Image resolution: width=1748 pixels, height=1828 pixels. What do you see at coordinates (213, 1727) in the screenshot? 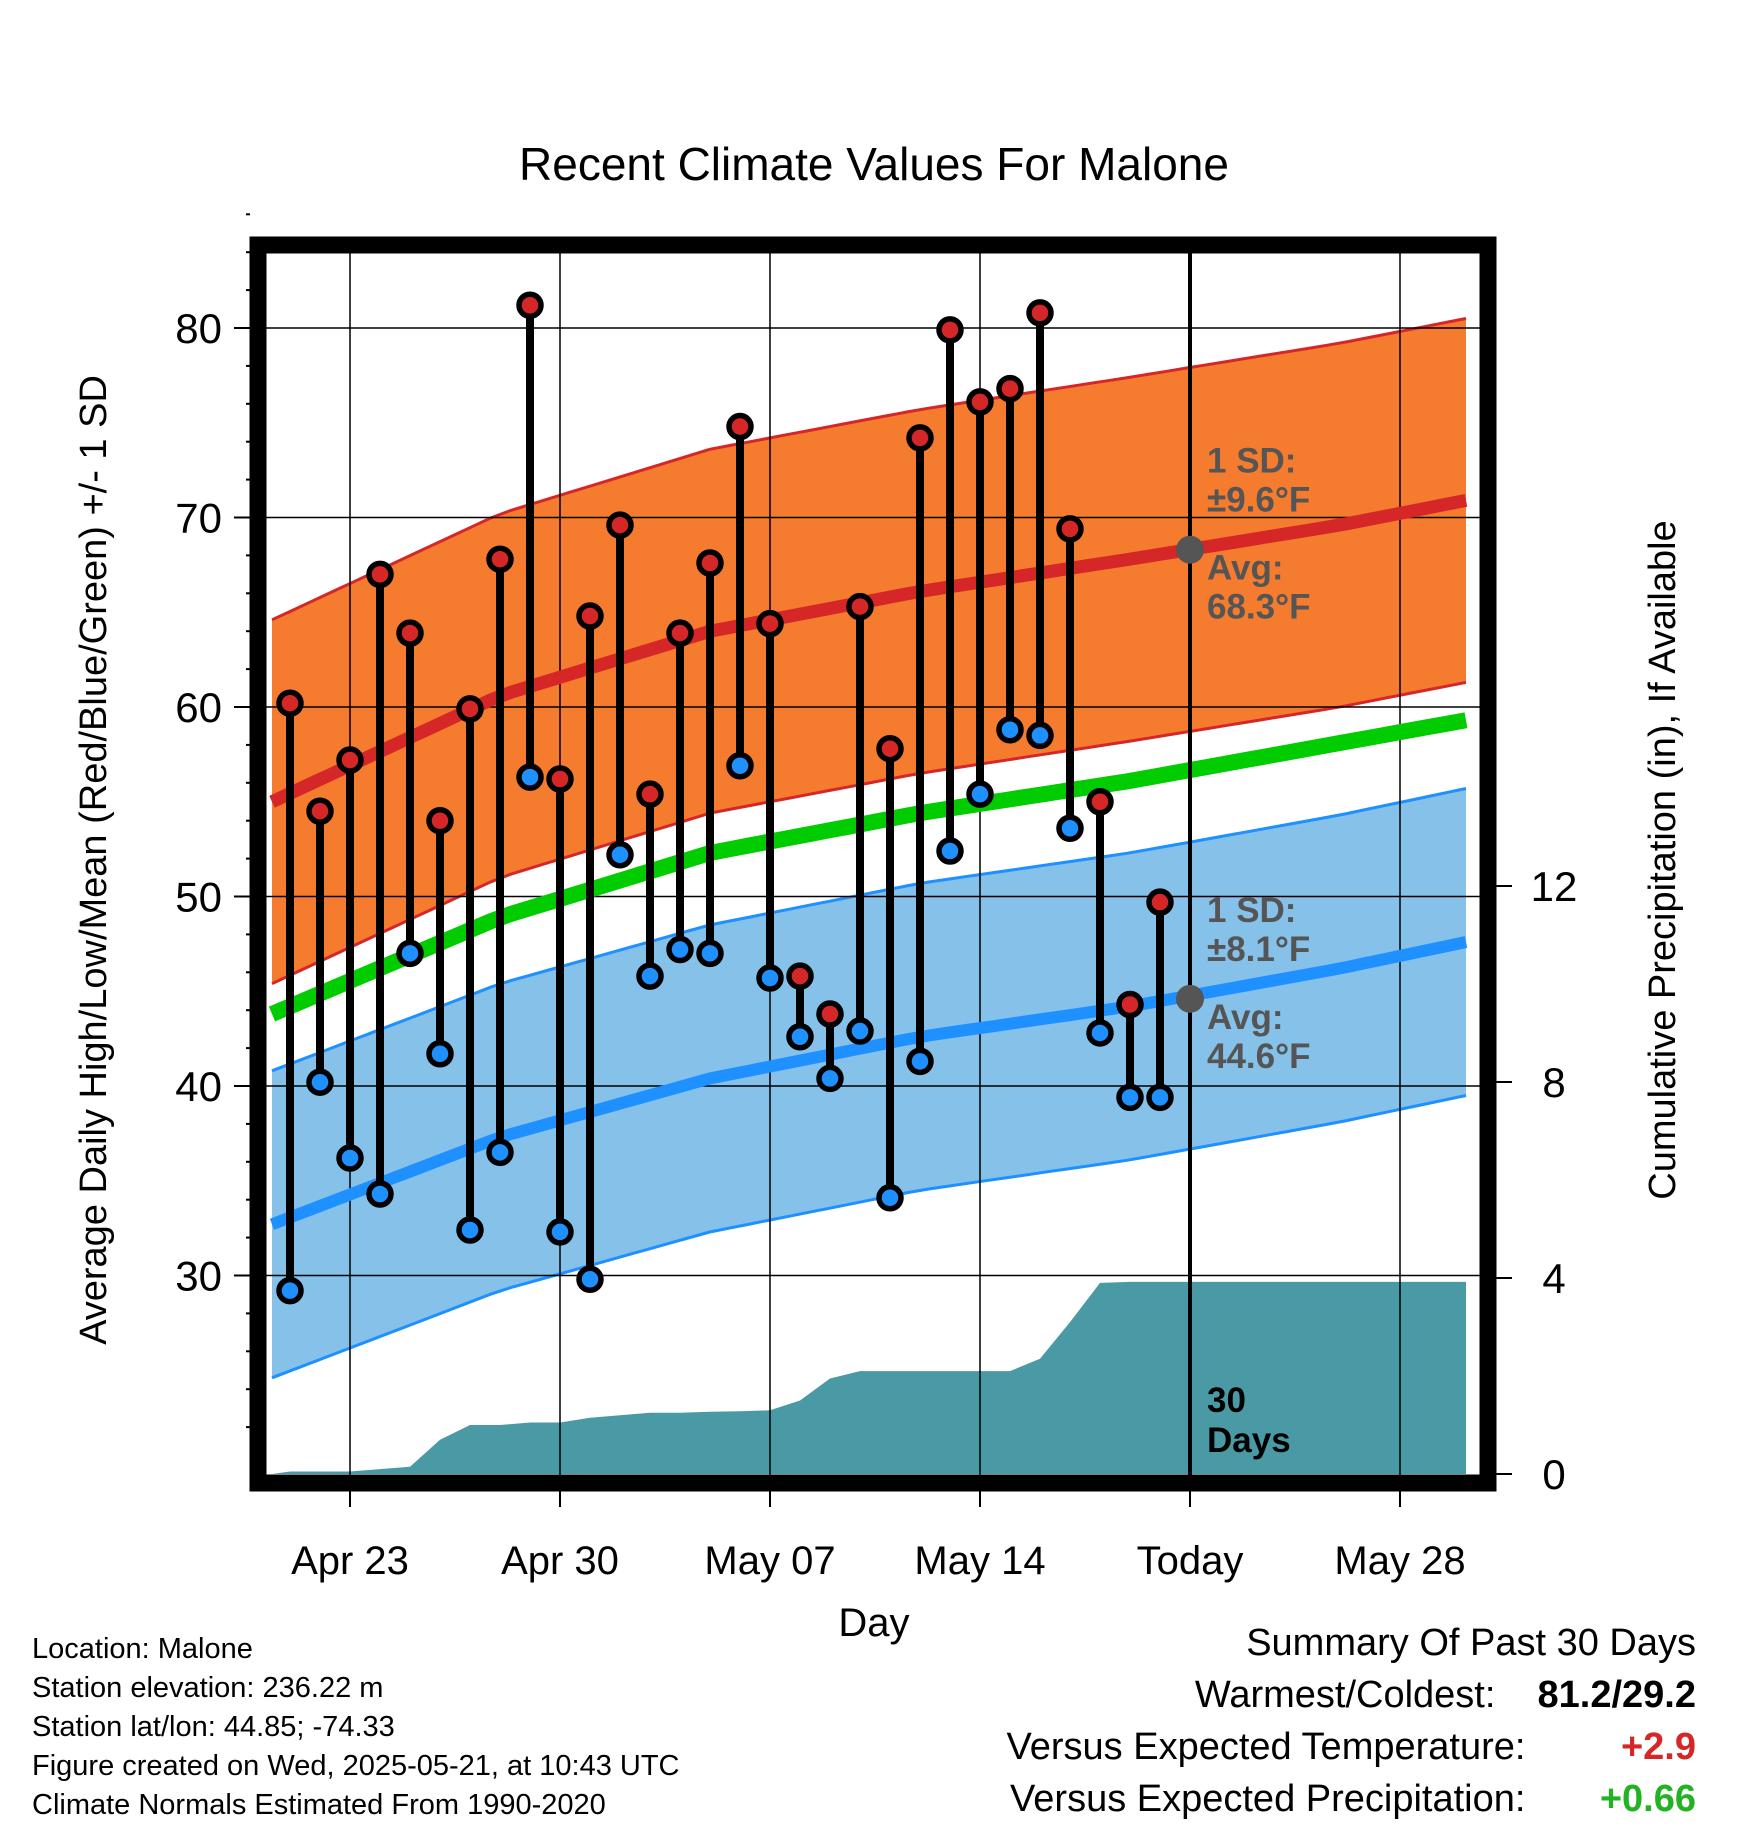
I see `latlon-text: Station lat/lon: 44.85; -74.33` at bounding box center [213, 1727].